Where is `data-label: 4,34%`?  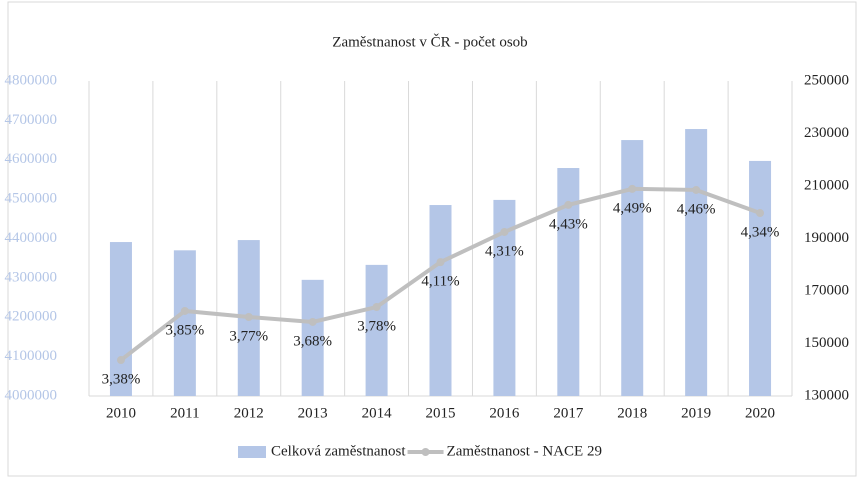
data-label: 4,34% is located at coordinates (760, 232).